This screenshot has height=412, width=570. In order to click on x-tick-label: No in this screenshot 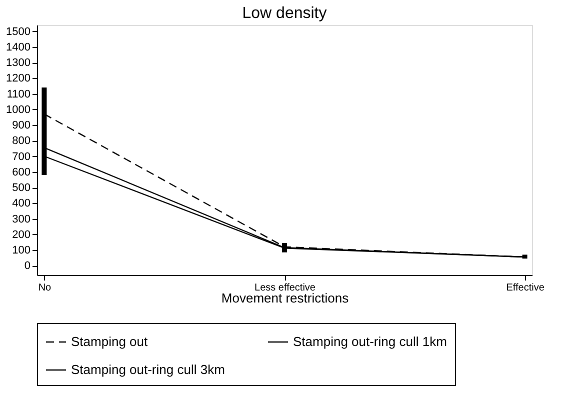, I will do `click(45, 288)`.